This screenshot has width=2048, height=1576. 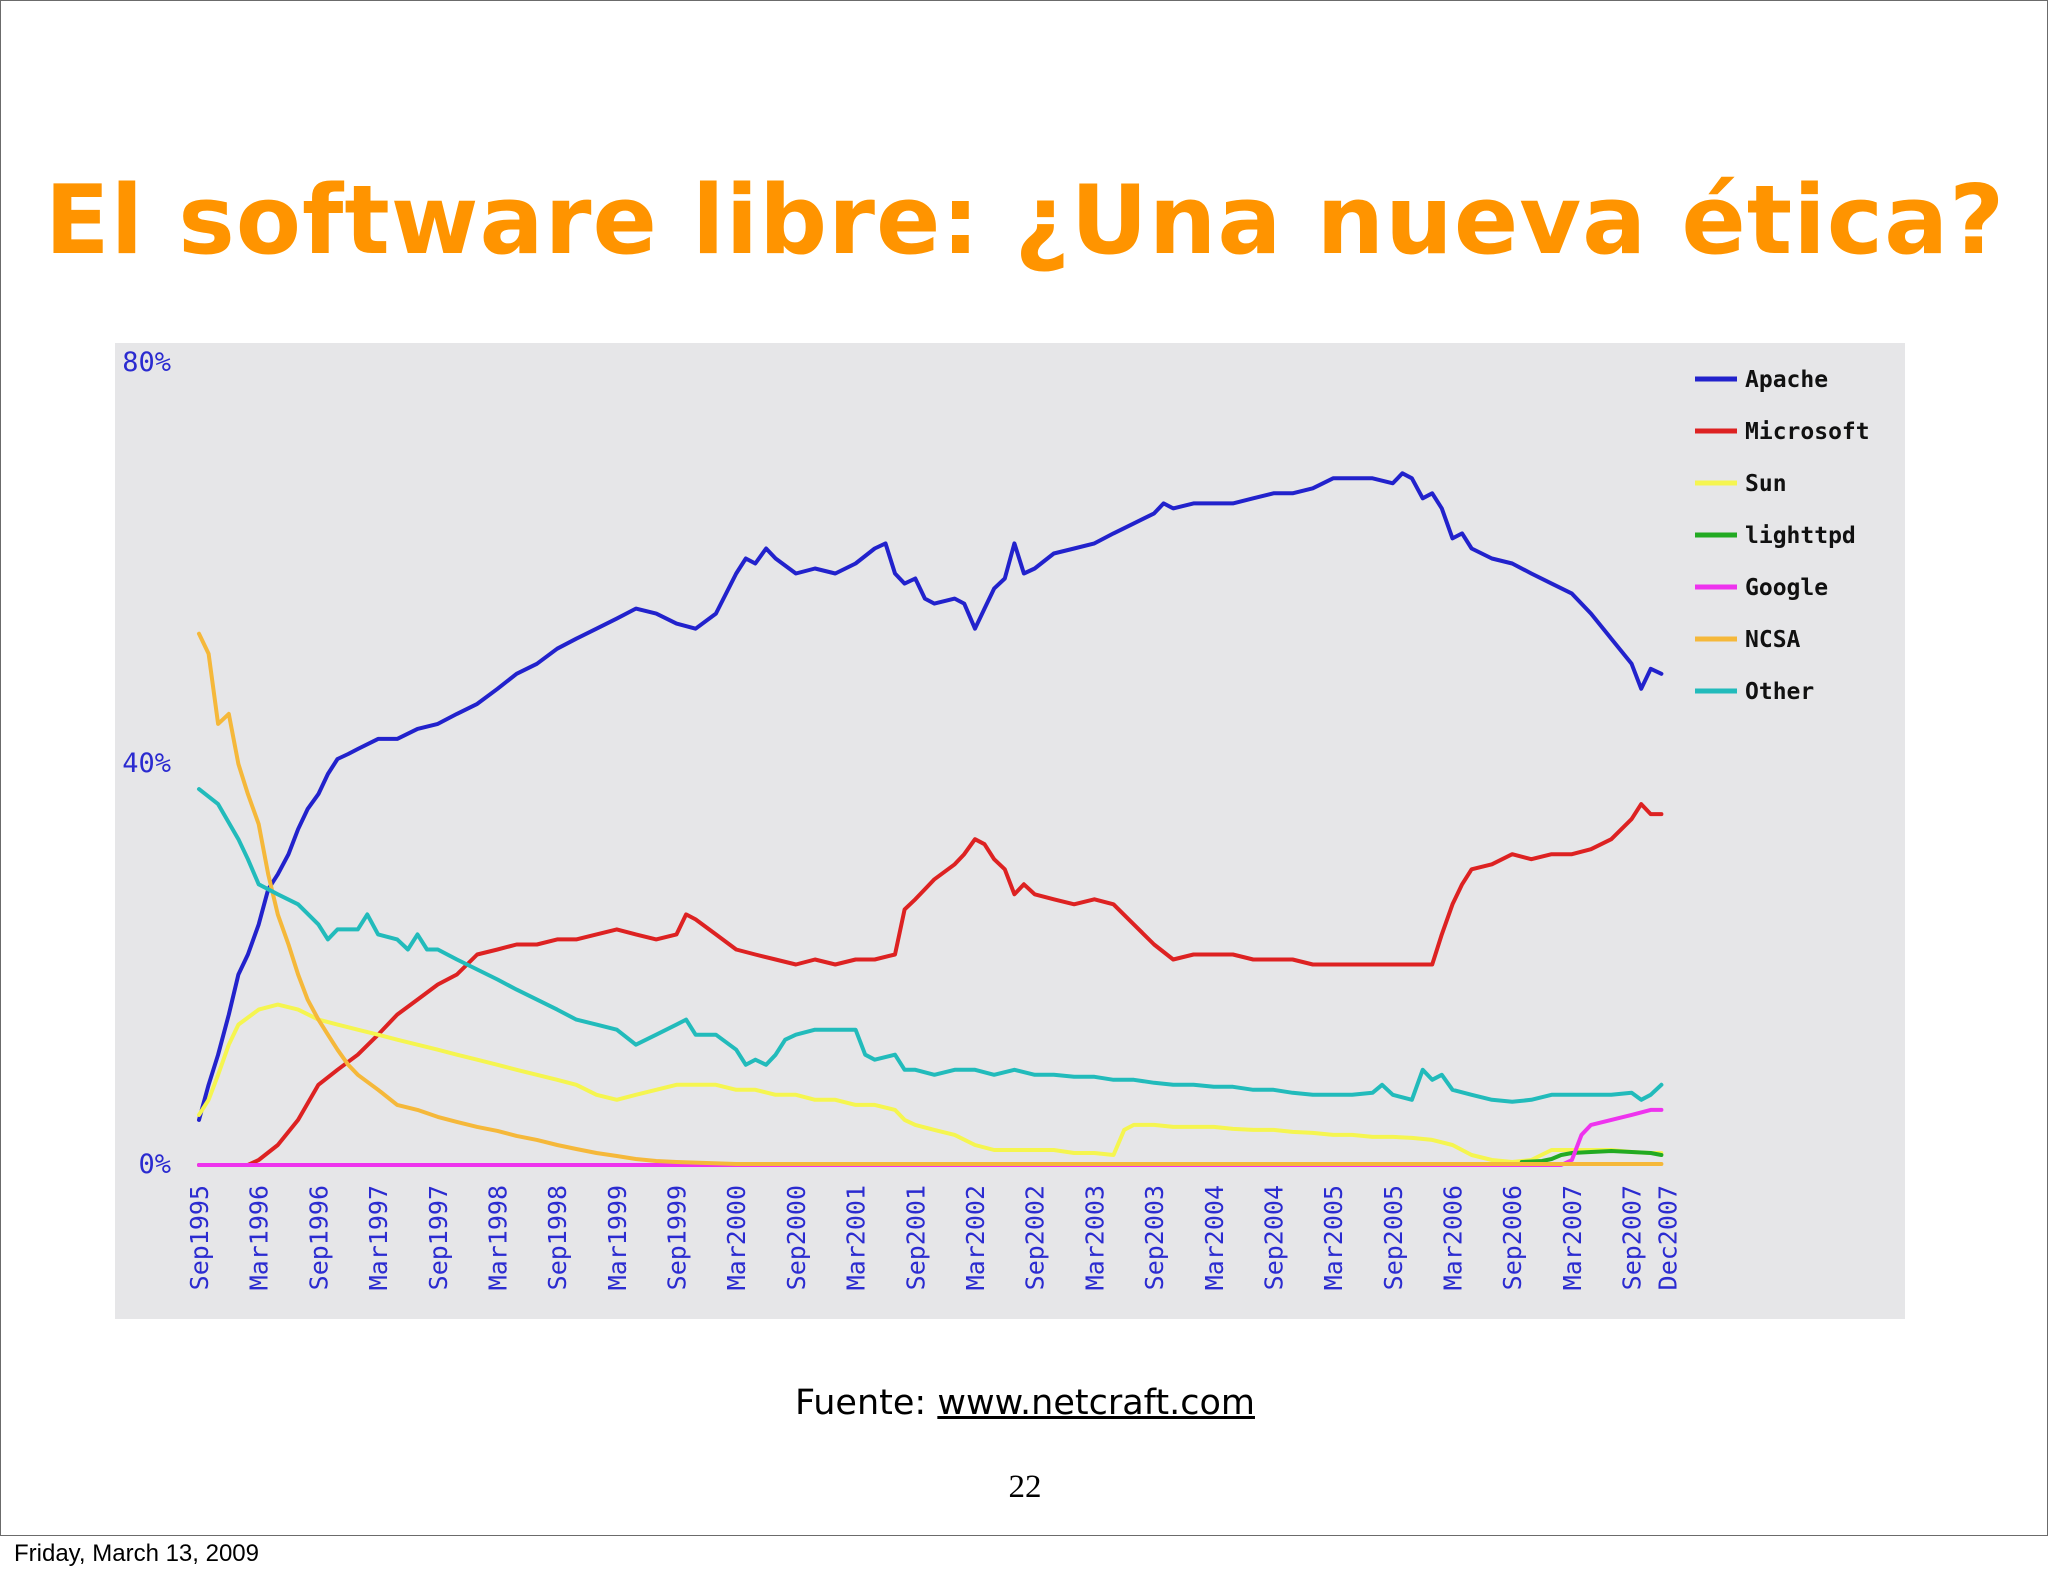 What do you see at coordinates (557, 1237) in the screenshot?
I see `x-tick-label: Sep1998` at bounding box center [557, 1237].